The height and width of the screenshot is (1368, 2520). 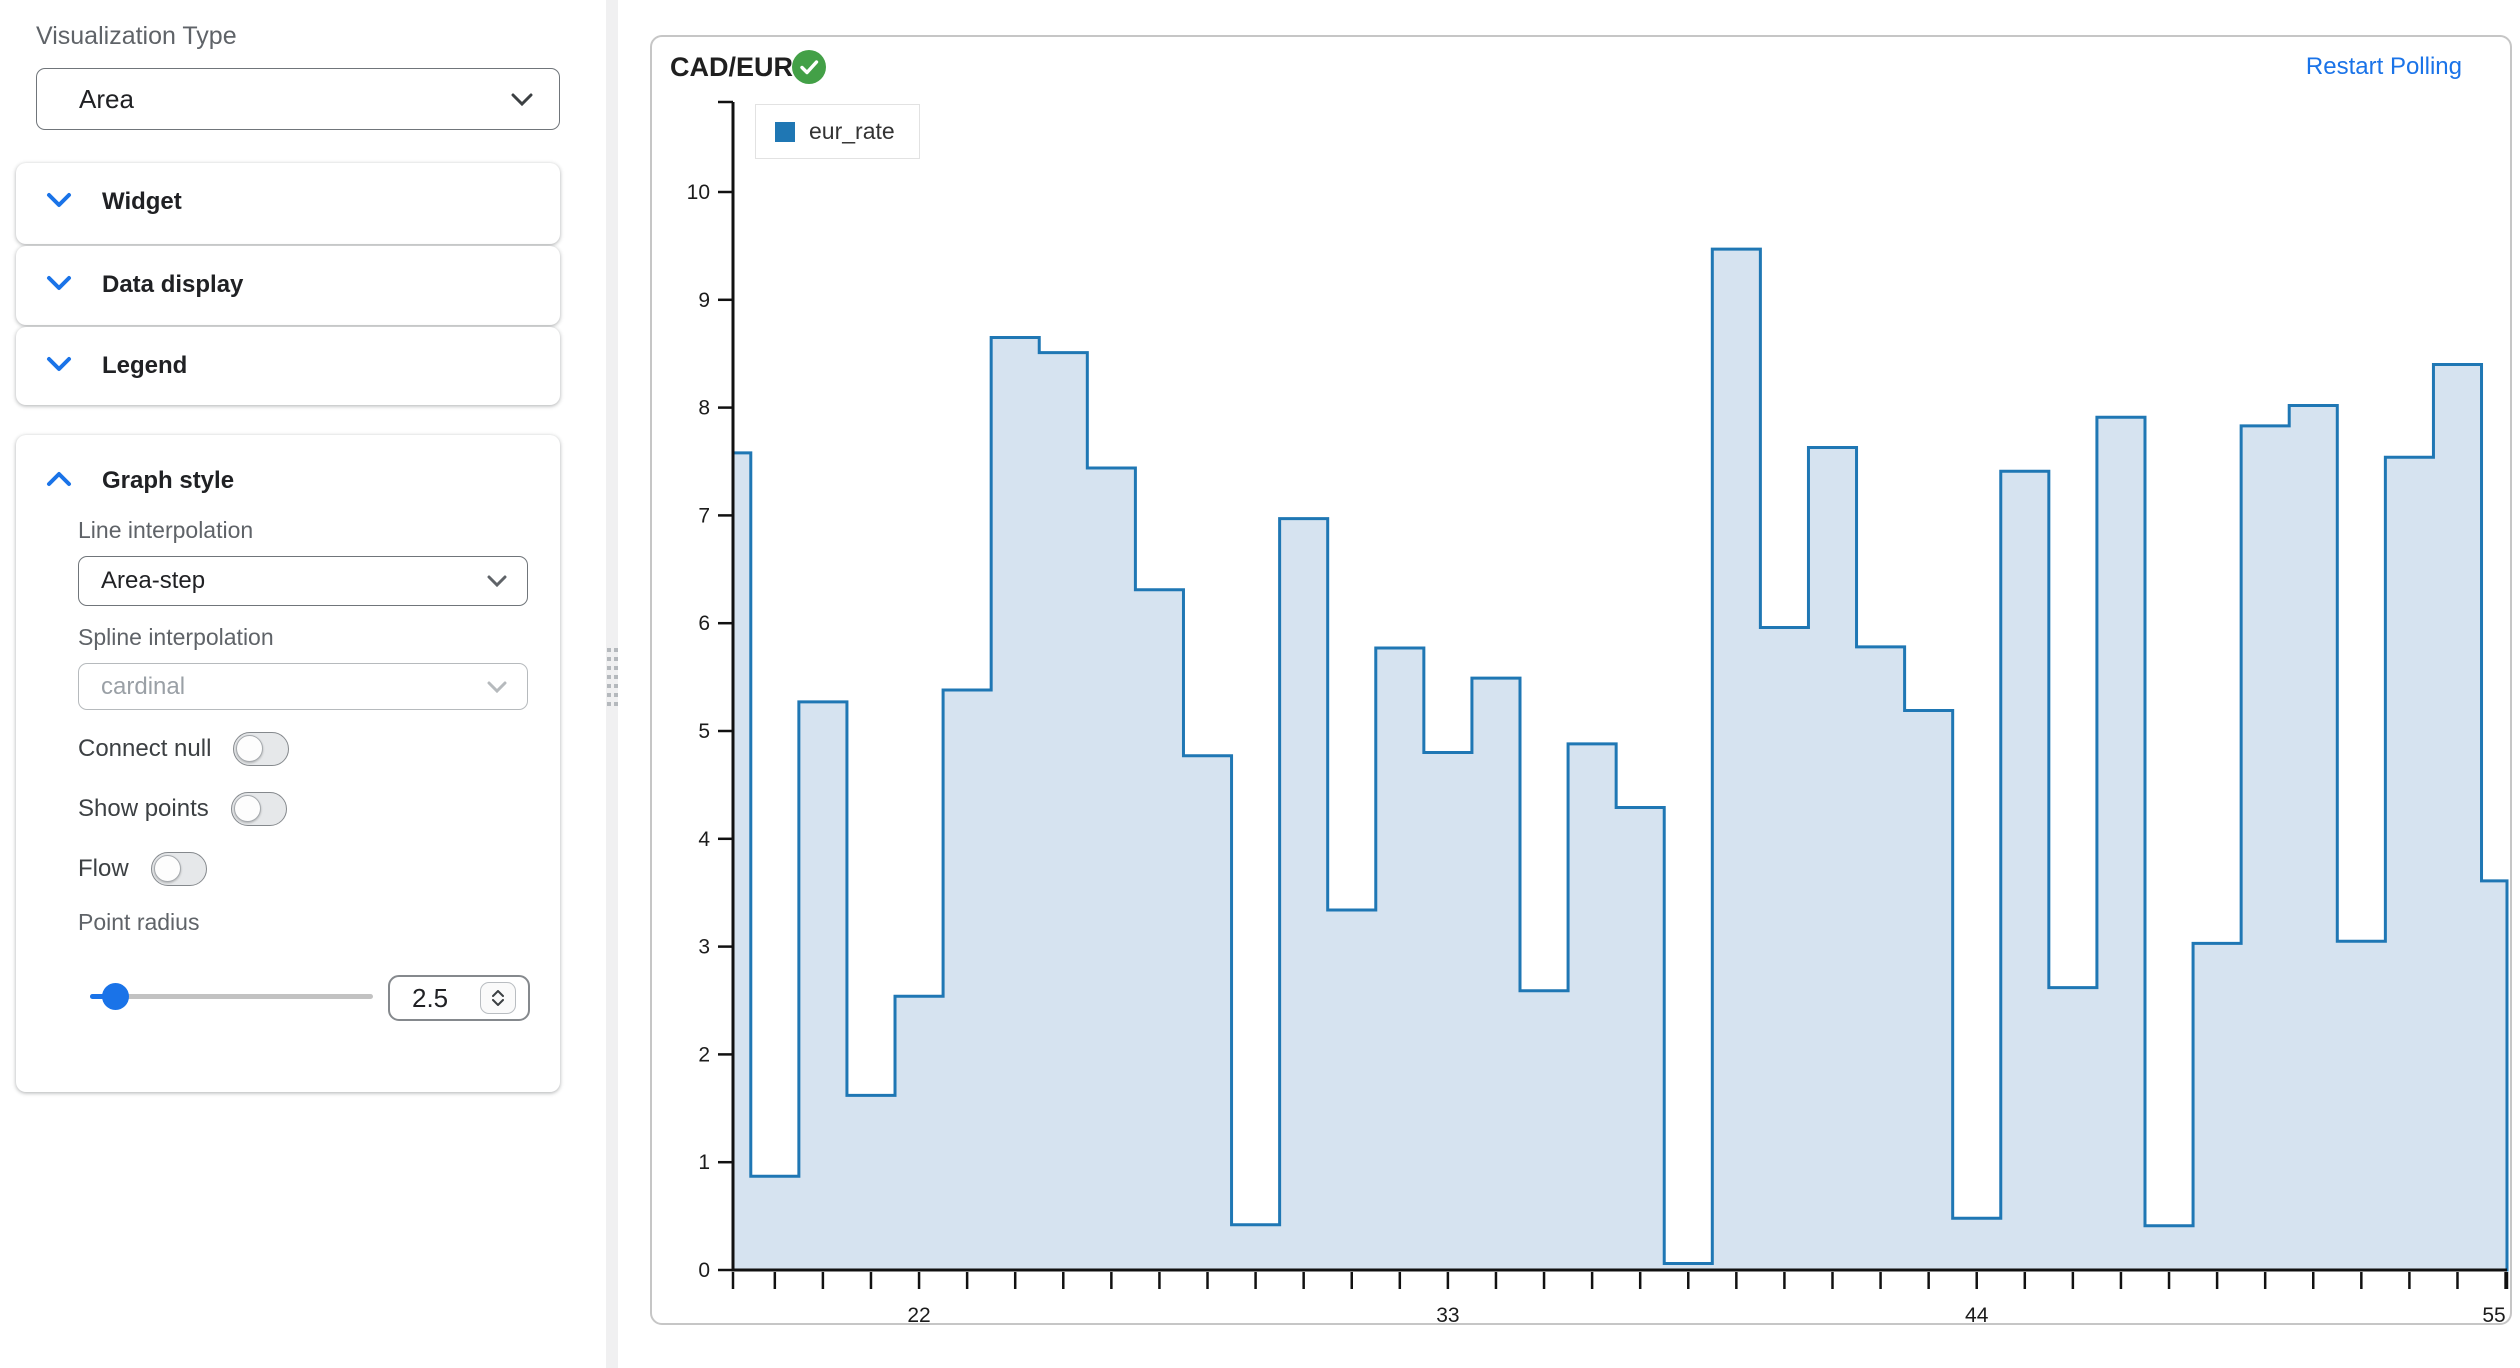 What do you see at coordinates (704, 1162) in the screenshot?
I see `svg-text: 1` at bounding box center [704, 1162].